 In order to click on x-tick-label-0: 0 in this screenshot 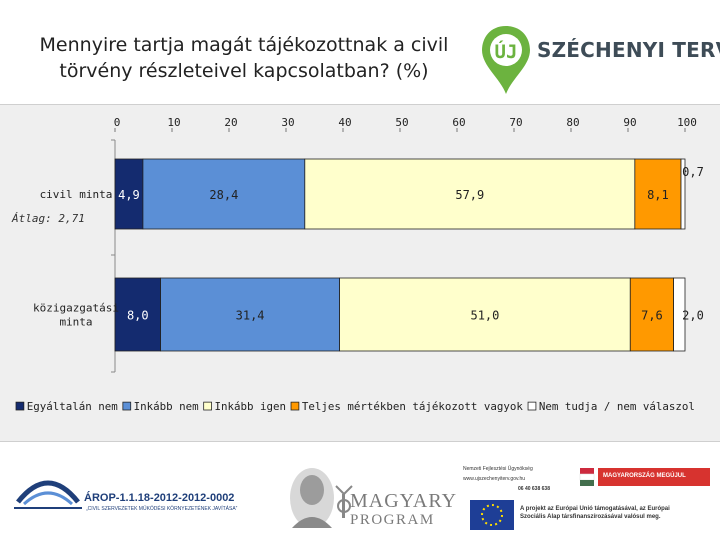, I will do `click(117, 122)`.